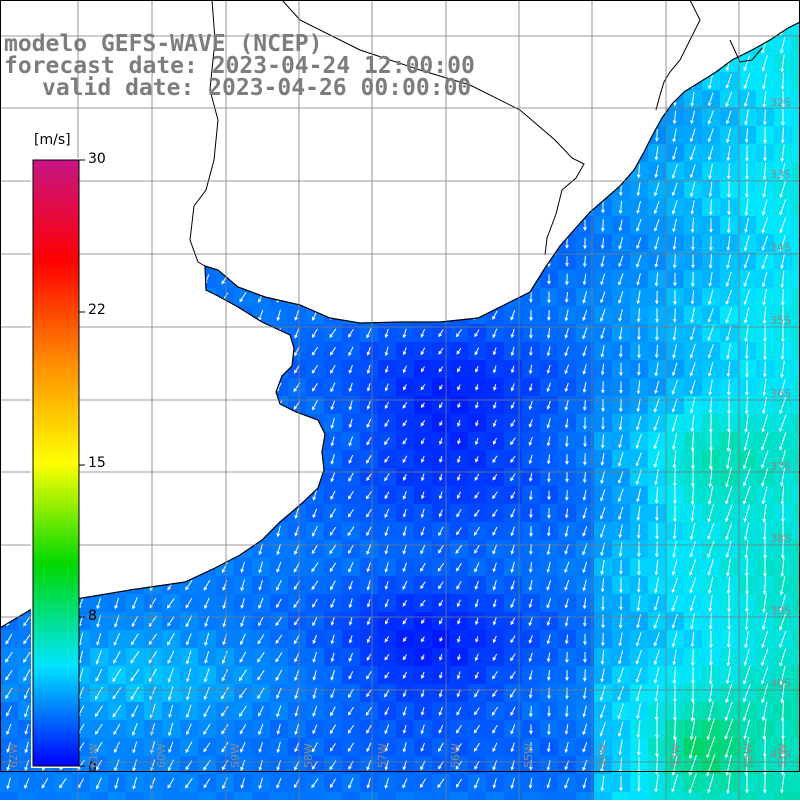  What do you see at coordinates (52, 140) in the screenshot?
I see `colorbar-unit: [m/s]` at bounding box center [52, 140].